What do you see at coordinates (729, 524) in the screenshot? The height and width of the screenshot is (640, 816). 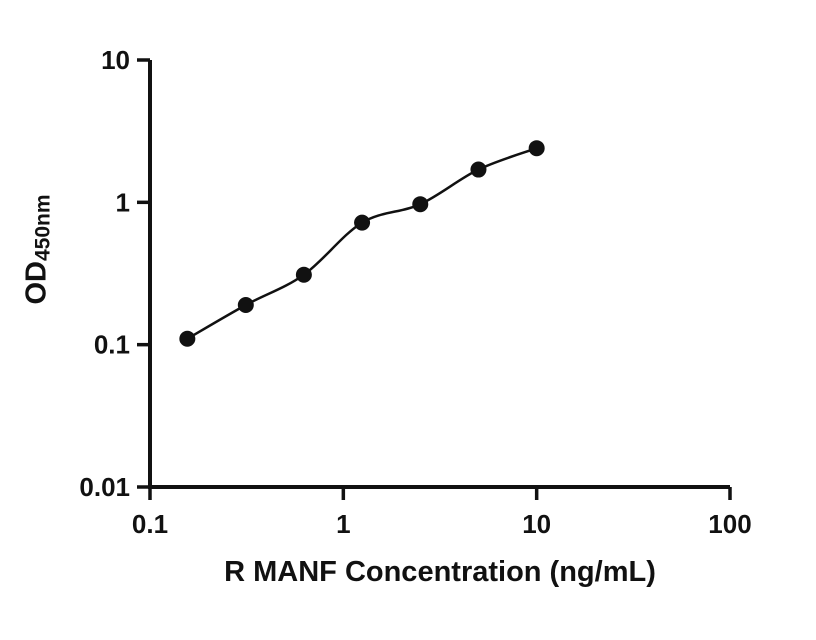 I see `x-tick-label: 100` at bounding box center [729, 524].